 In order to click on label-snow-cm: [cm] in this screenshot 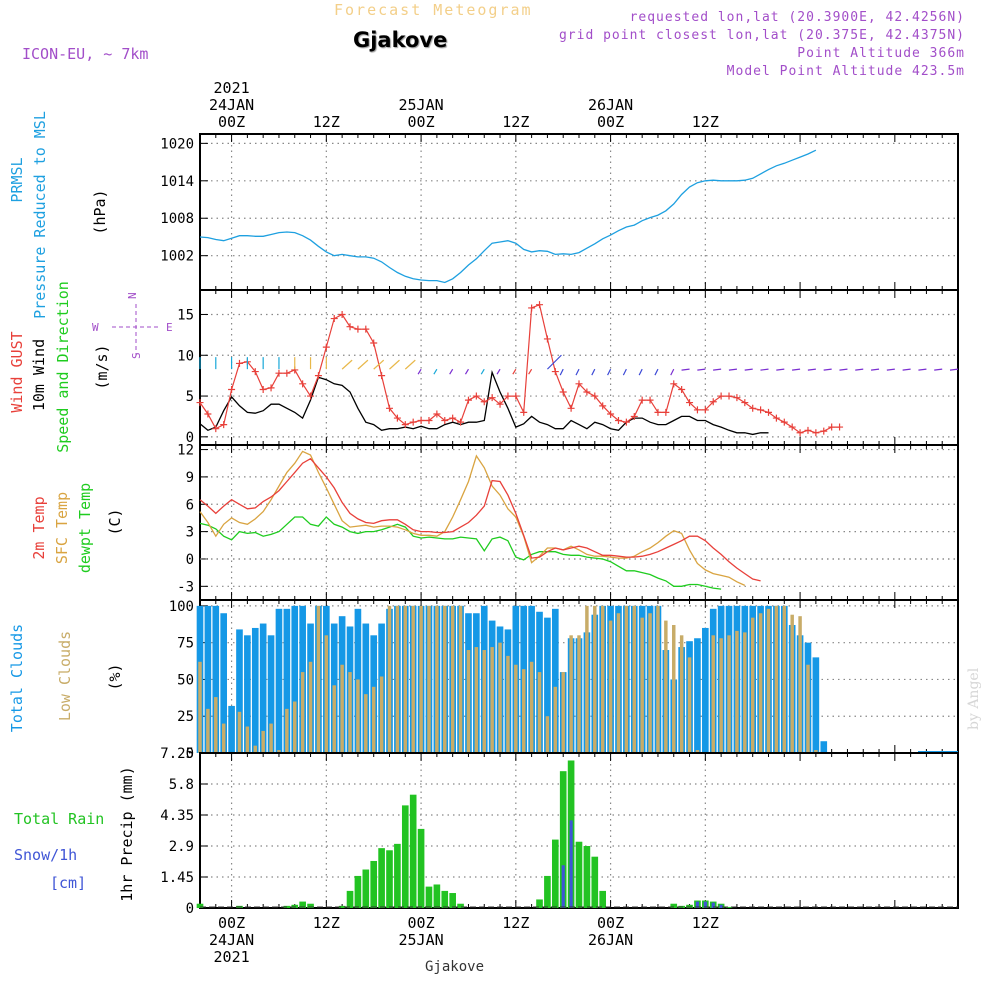, I will do `click(68, 883)`.